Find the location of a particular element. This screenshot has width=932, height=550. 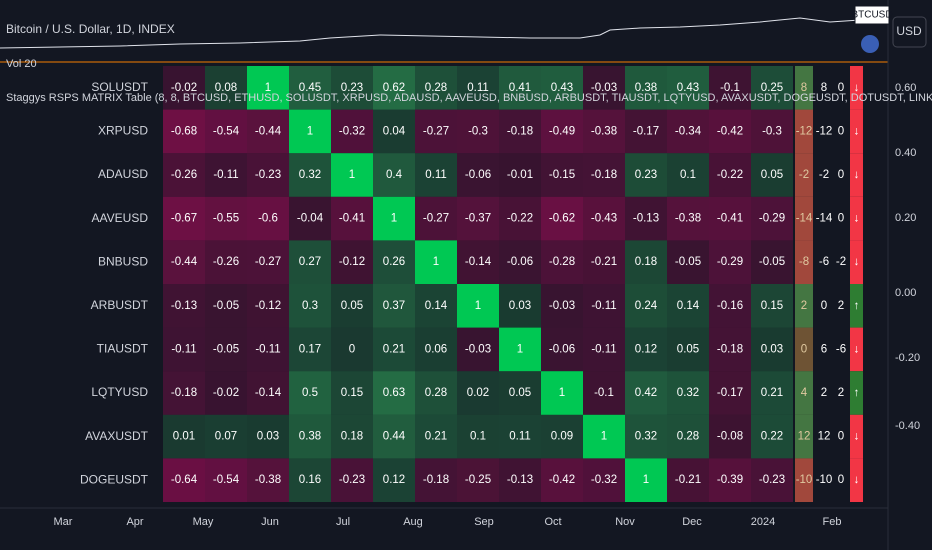

matrix-value: 0.14 is located at coordinates (436, 306).